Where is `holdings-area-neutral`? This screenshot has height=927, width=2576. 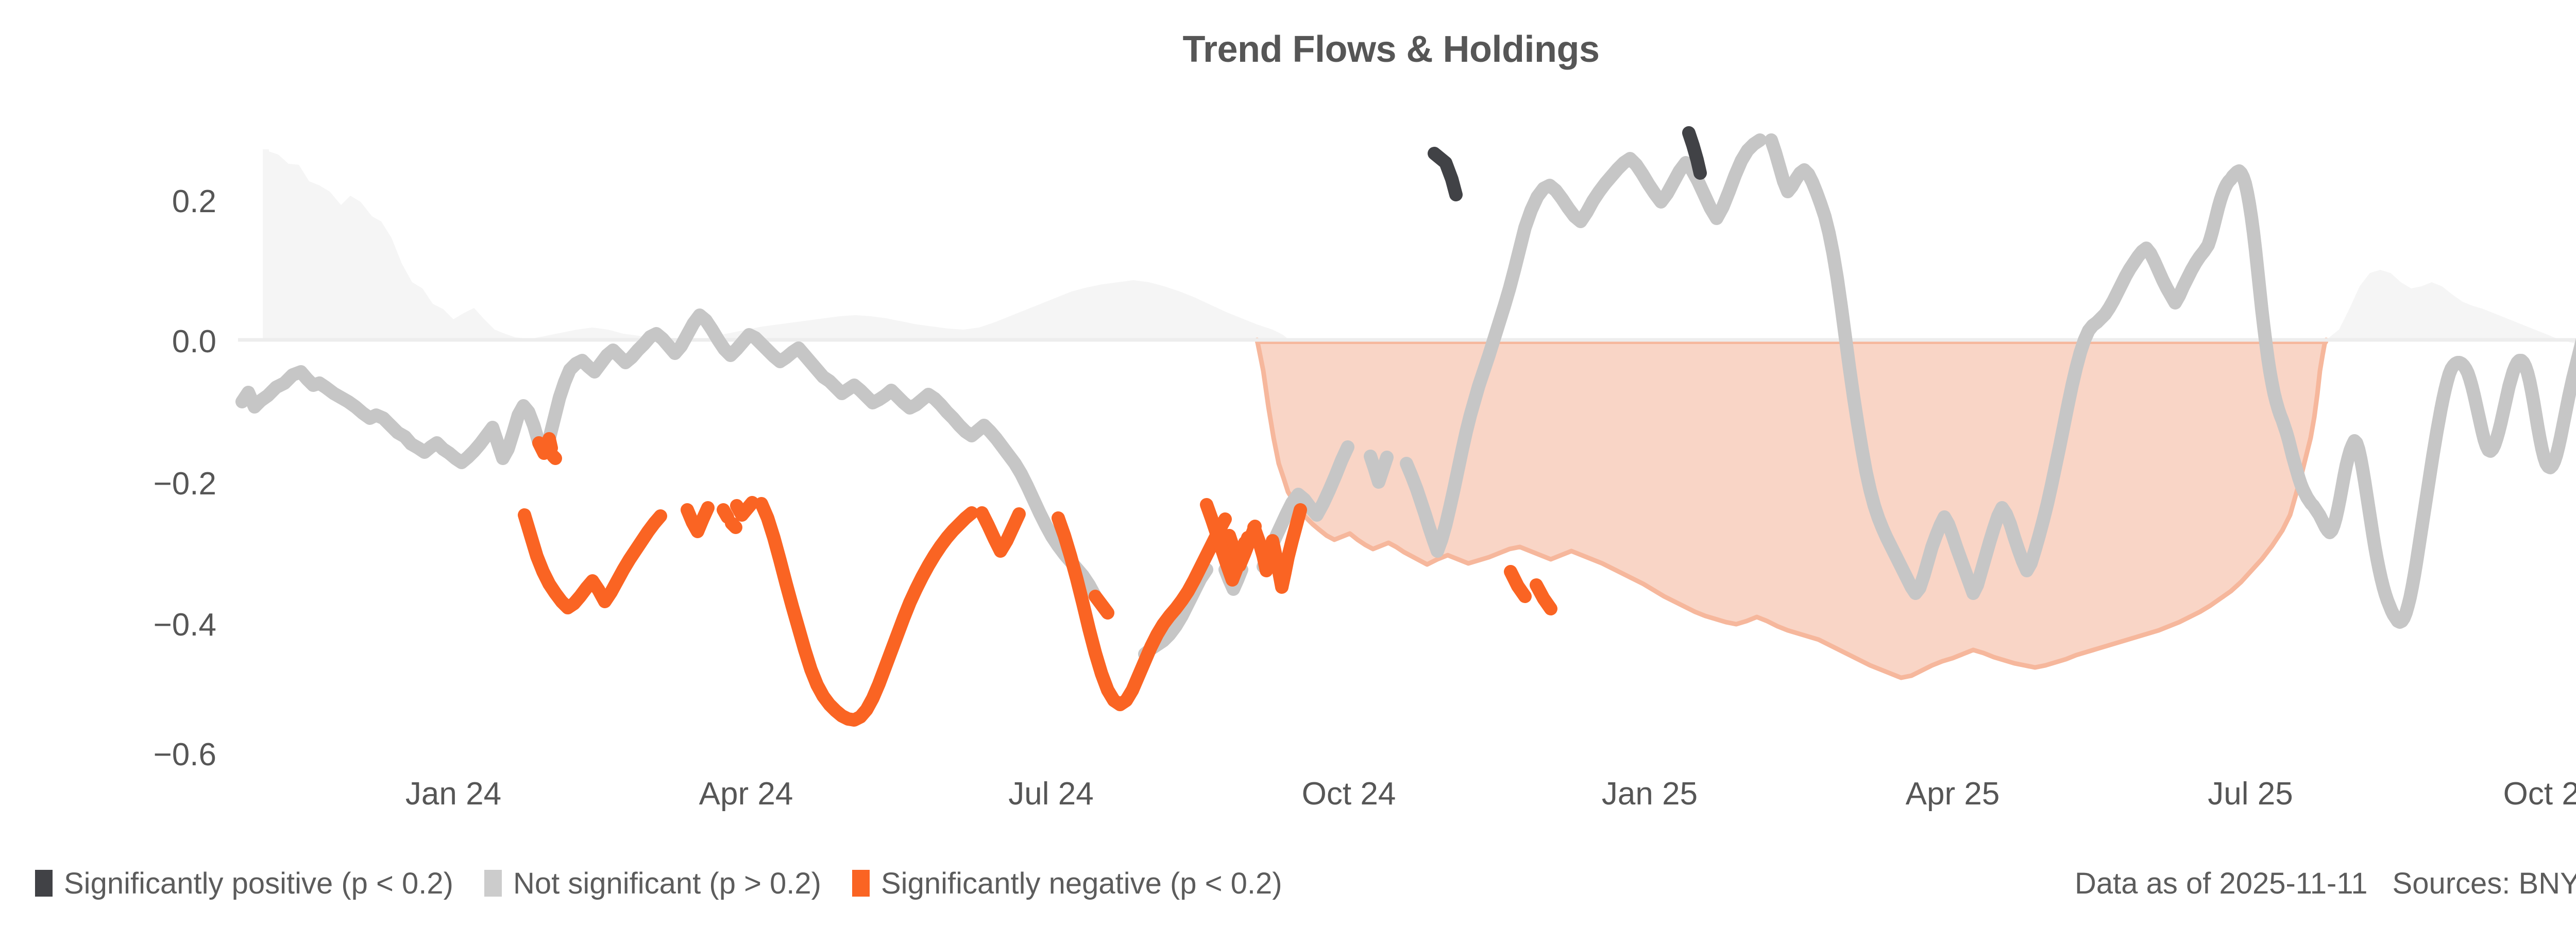
holdings-area-neutral is located at coordinates (778, 245).